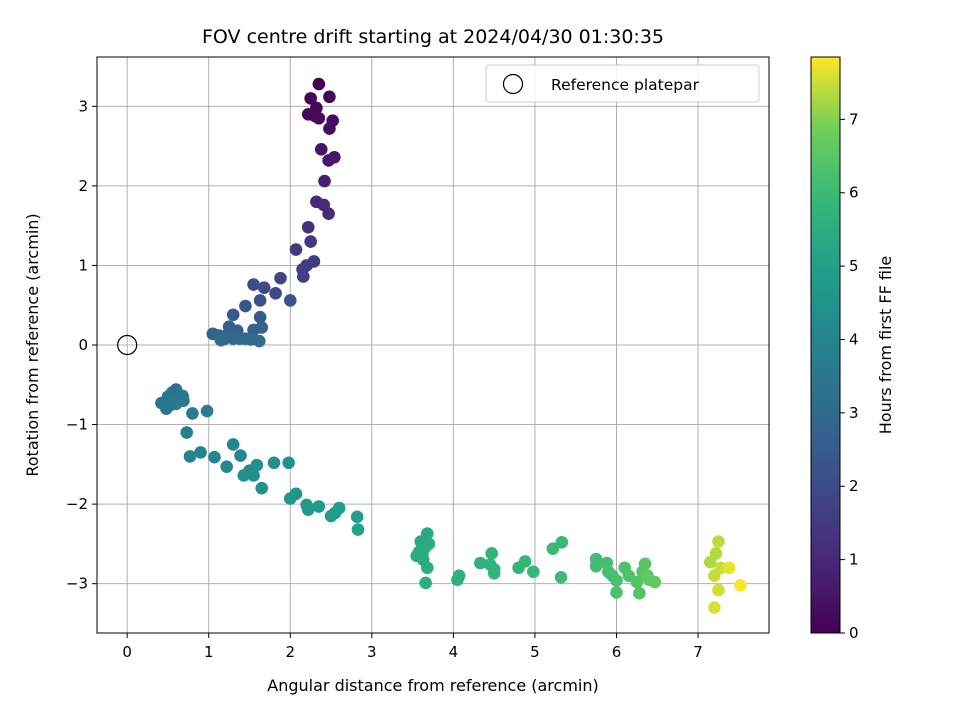 This screenshot has width=960, height=720. Describe the element at coordinates (83, 265) in the screenshot. I see `y-tick-label: 1` at that location.